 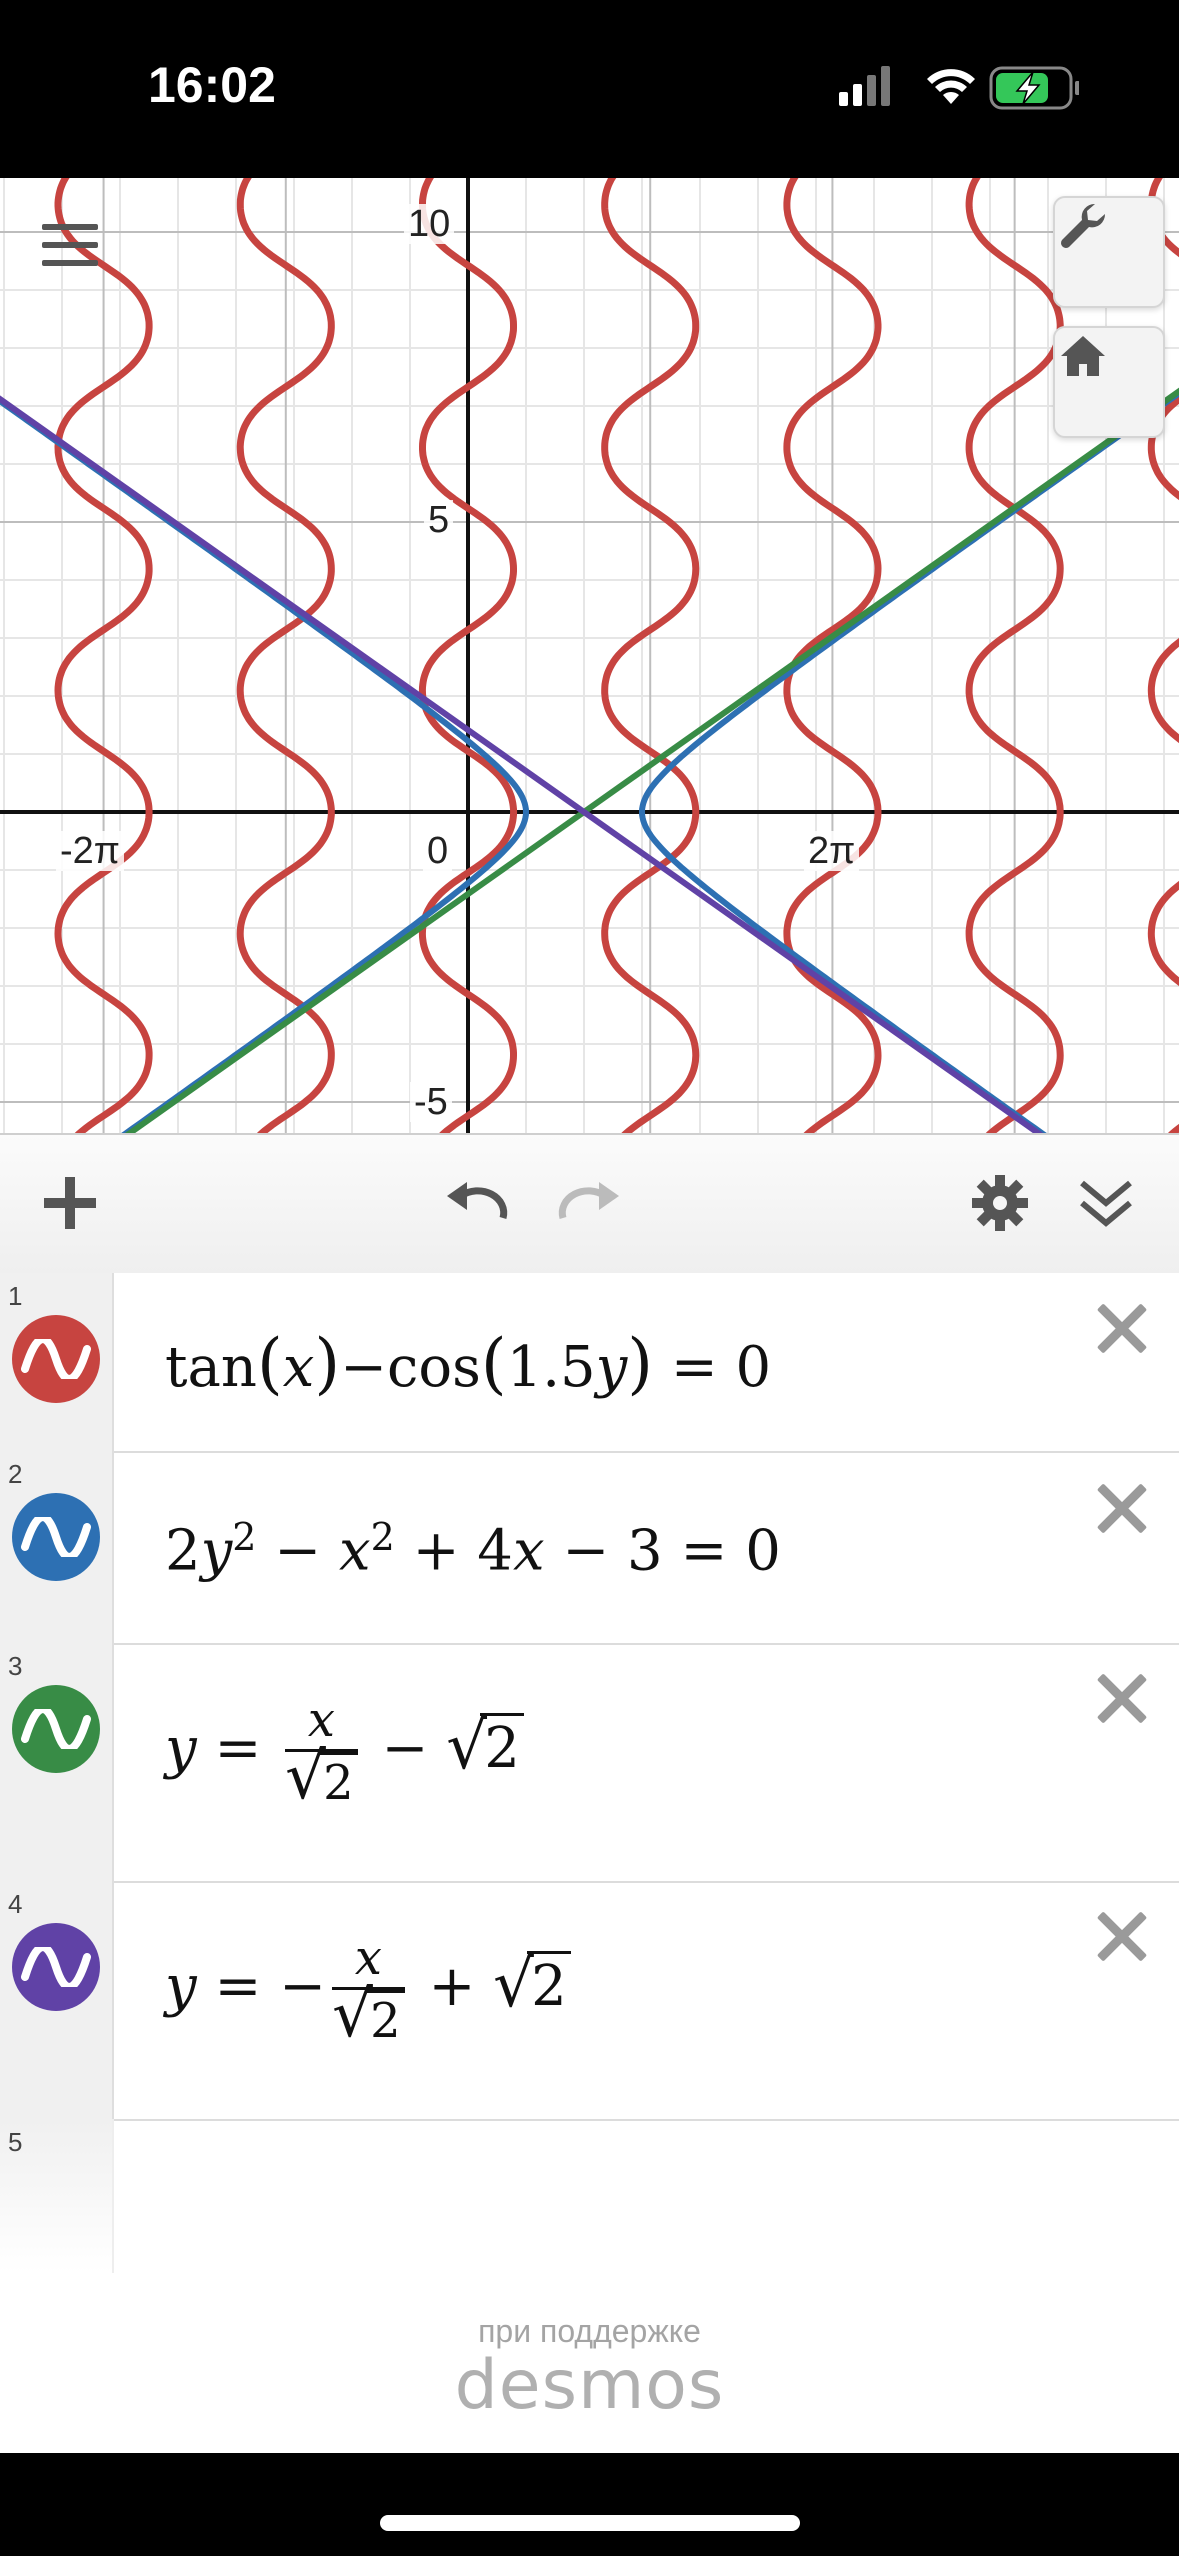 What do you see at coordinates (368, 1959) in the screenshot?
I see `fraction-numerator: x` at bounding box center [368, 1959].